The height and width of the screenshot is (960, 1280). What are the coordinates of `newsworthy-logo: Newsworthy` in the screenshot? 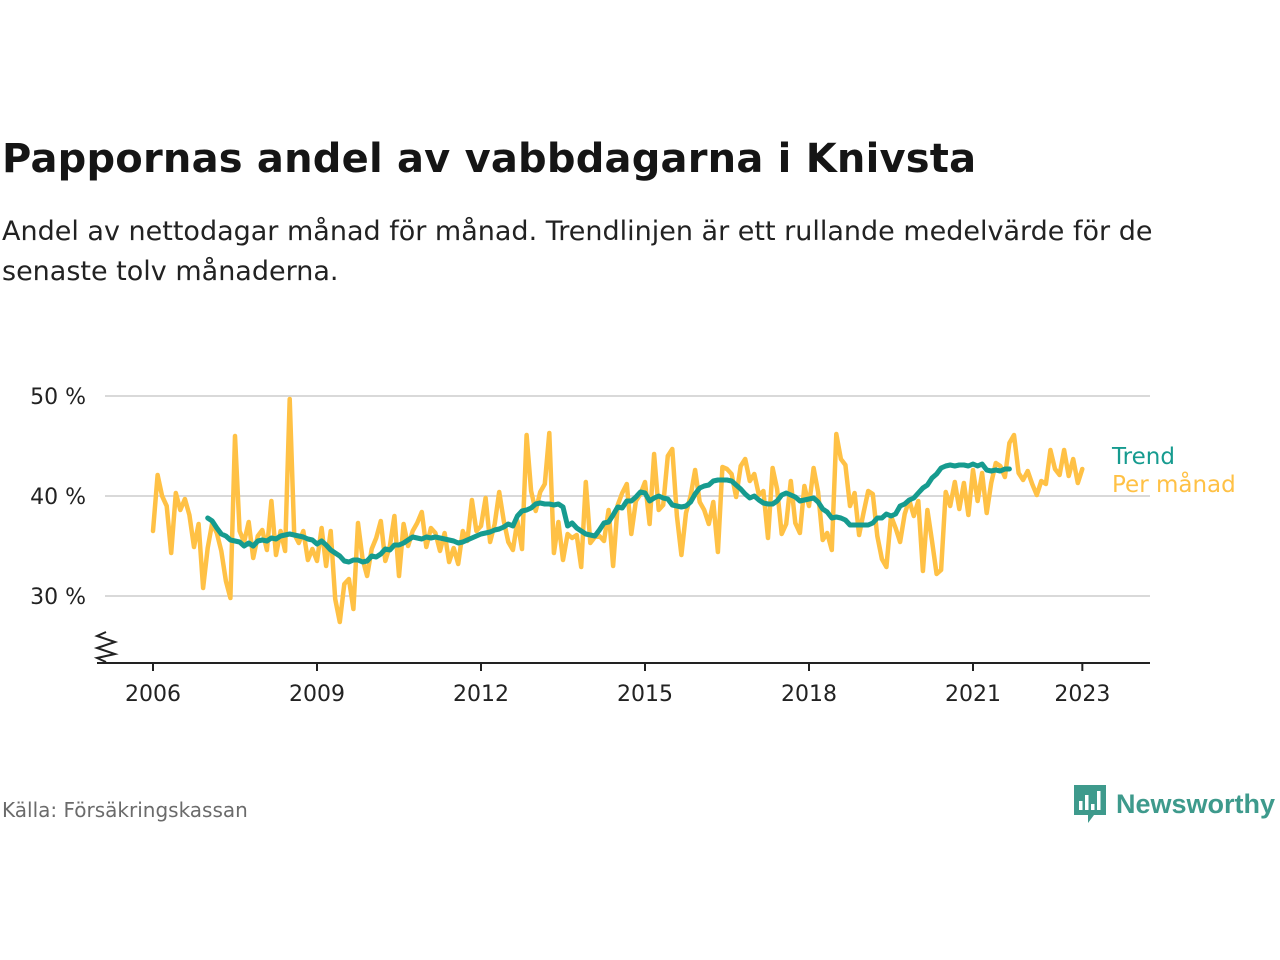 It's located at (1173, 804).